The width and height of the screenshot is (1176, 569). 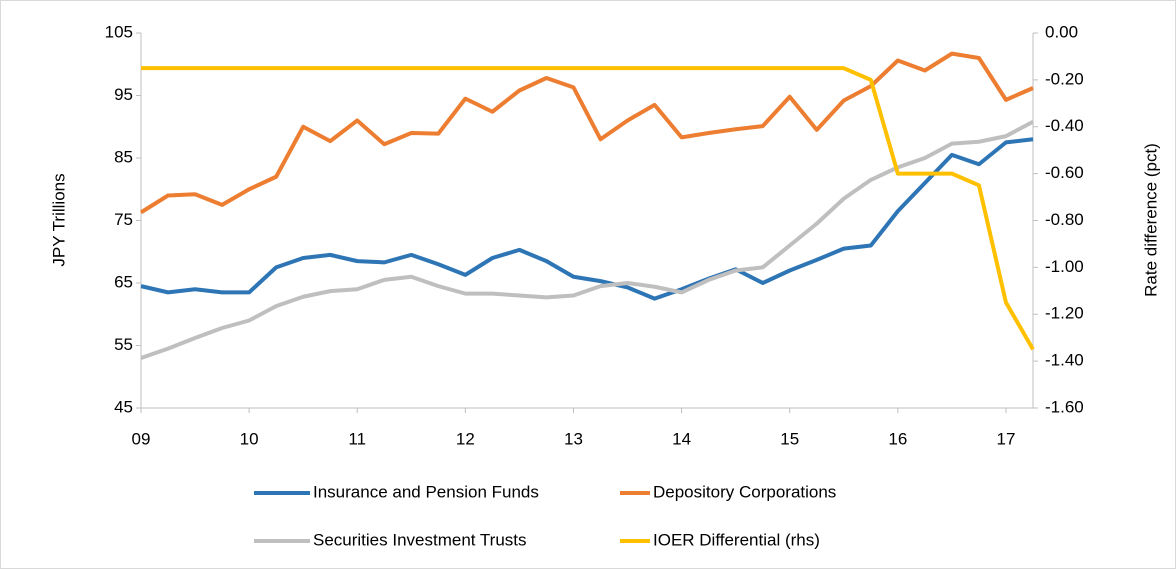 I want to click on y2-tick-label: -0.40, so click(x=1064, y=125).